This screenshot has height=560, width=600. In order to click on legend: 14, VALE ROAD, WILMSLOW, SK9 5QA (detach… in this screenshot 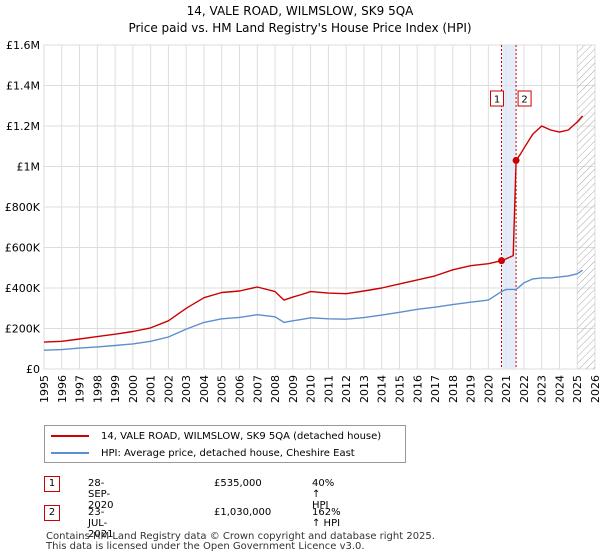, I will do `click(225, 444)`.